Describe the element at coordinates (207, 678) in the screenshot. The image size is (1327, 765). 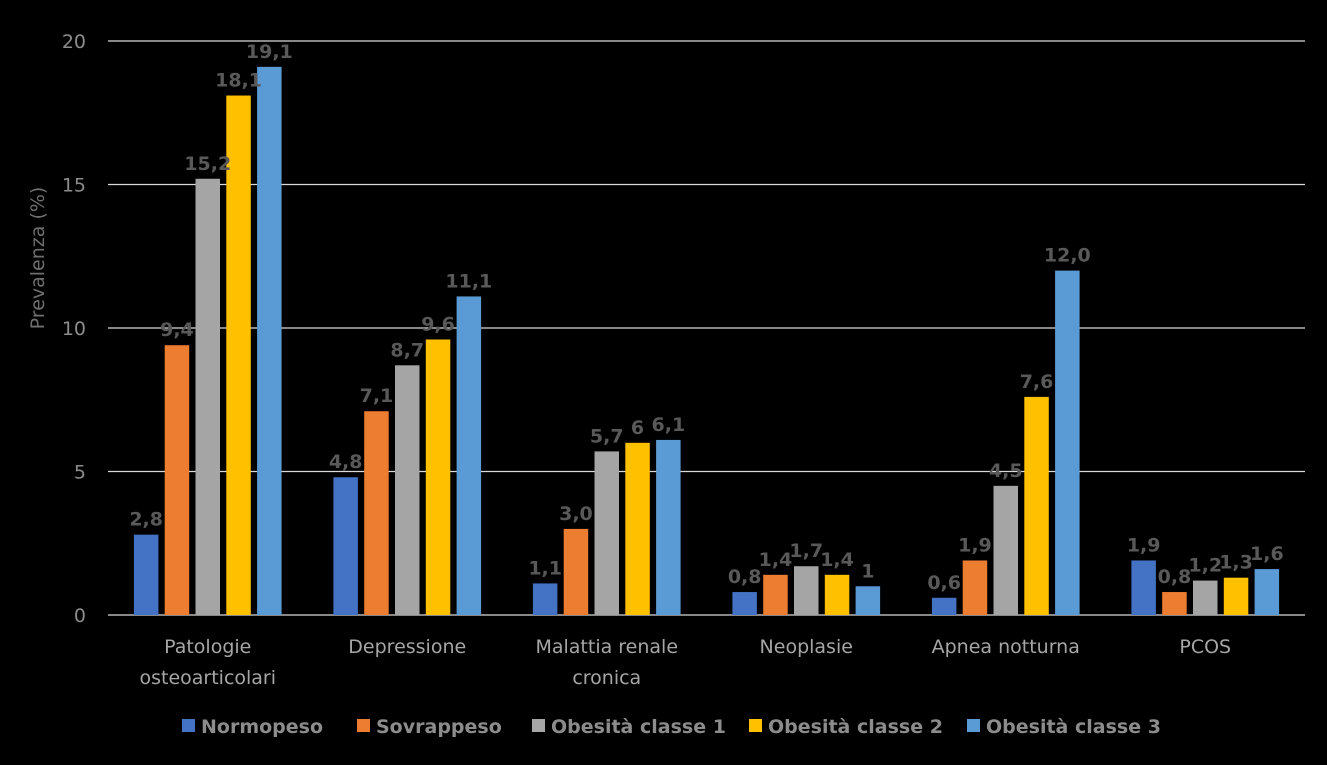
I see `category-label: osteoarticolari` at that location.